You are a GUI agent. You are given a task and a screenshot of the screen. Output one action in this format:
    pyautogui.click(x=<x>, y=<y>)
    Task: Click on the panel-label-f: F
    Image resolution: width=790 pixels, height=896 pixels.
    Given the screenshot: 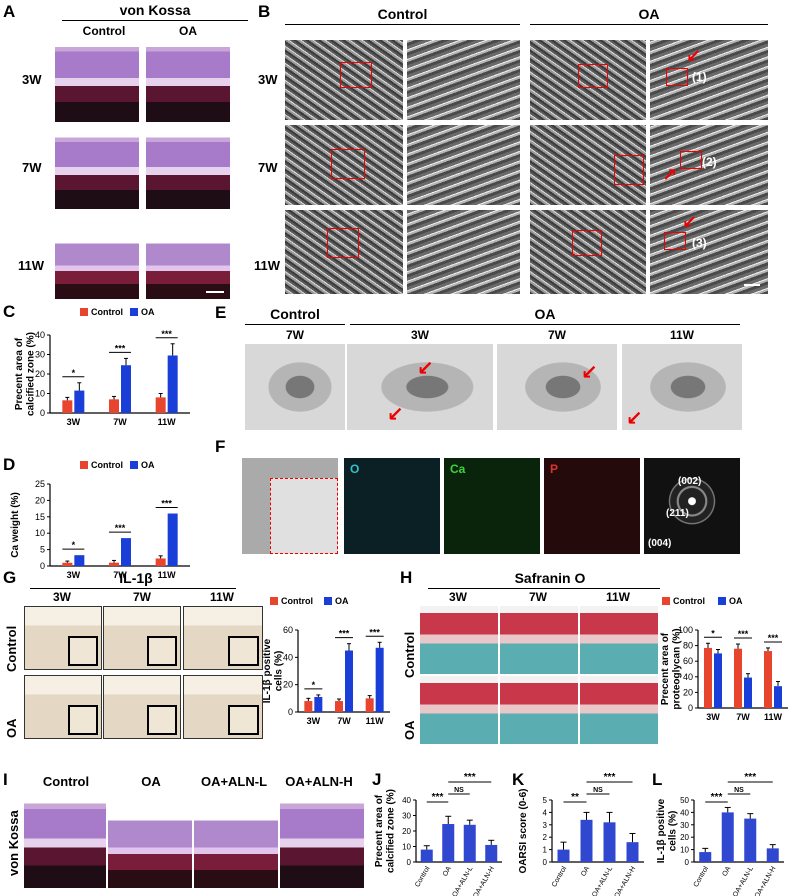 What is the action you would take?
    pyautogui.click(x=220, y=446)
    